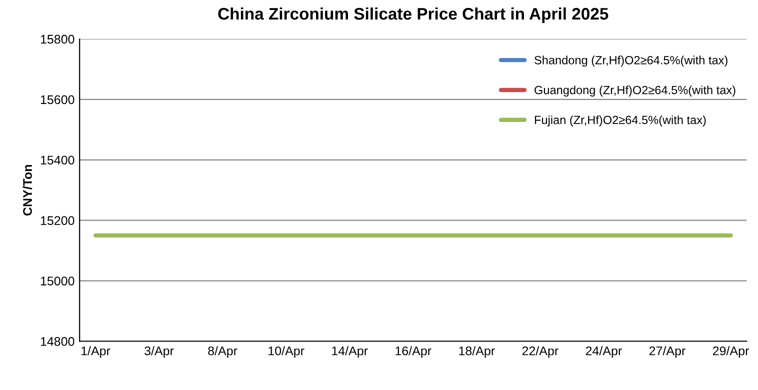 Image resolution: width=758 pixels, height=390 pixels. Describe the element at coordinates (57, 39) in the screenshot. I see `y-tick-label: 15800` at that location.